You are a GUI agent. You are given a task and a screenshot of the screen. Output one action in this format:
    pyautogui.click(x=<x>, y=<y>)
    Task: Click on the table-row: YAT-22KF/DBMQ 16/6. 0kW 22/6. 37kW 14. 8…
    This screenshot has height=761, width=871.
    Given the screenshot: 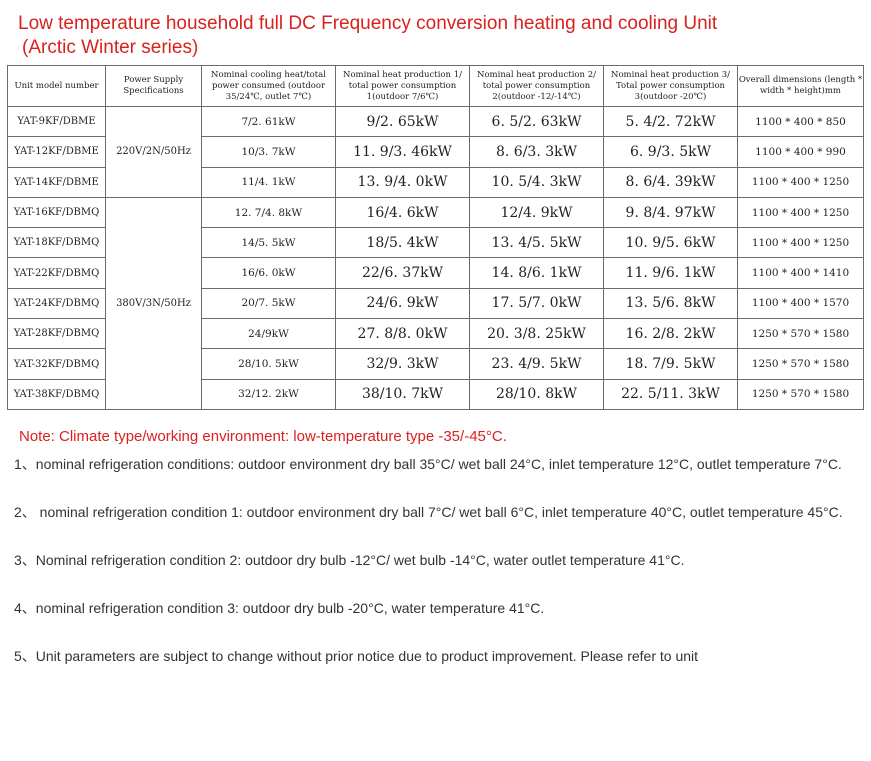 What is the action you would take?
    pyautogui.click(x=435, y=273)
    